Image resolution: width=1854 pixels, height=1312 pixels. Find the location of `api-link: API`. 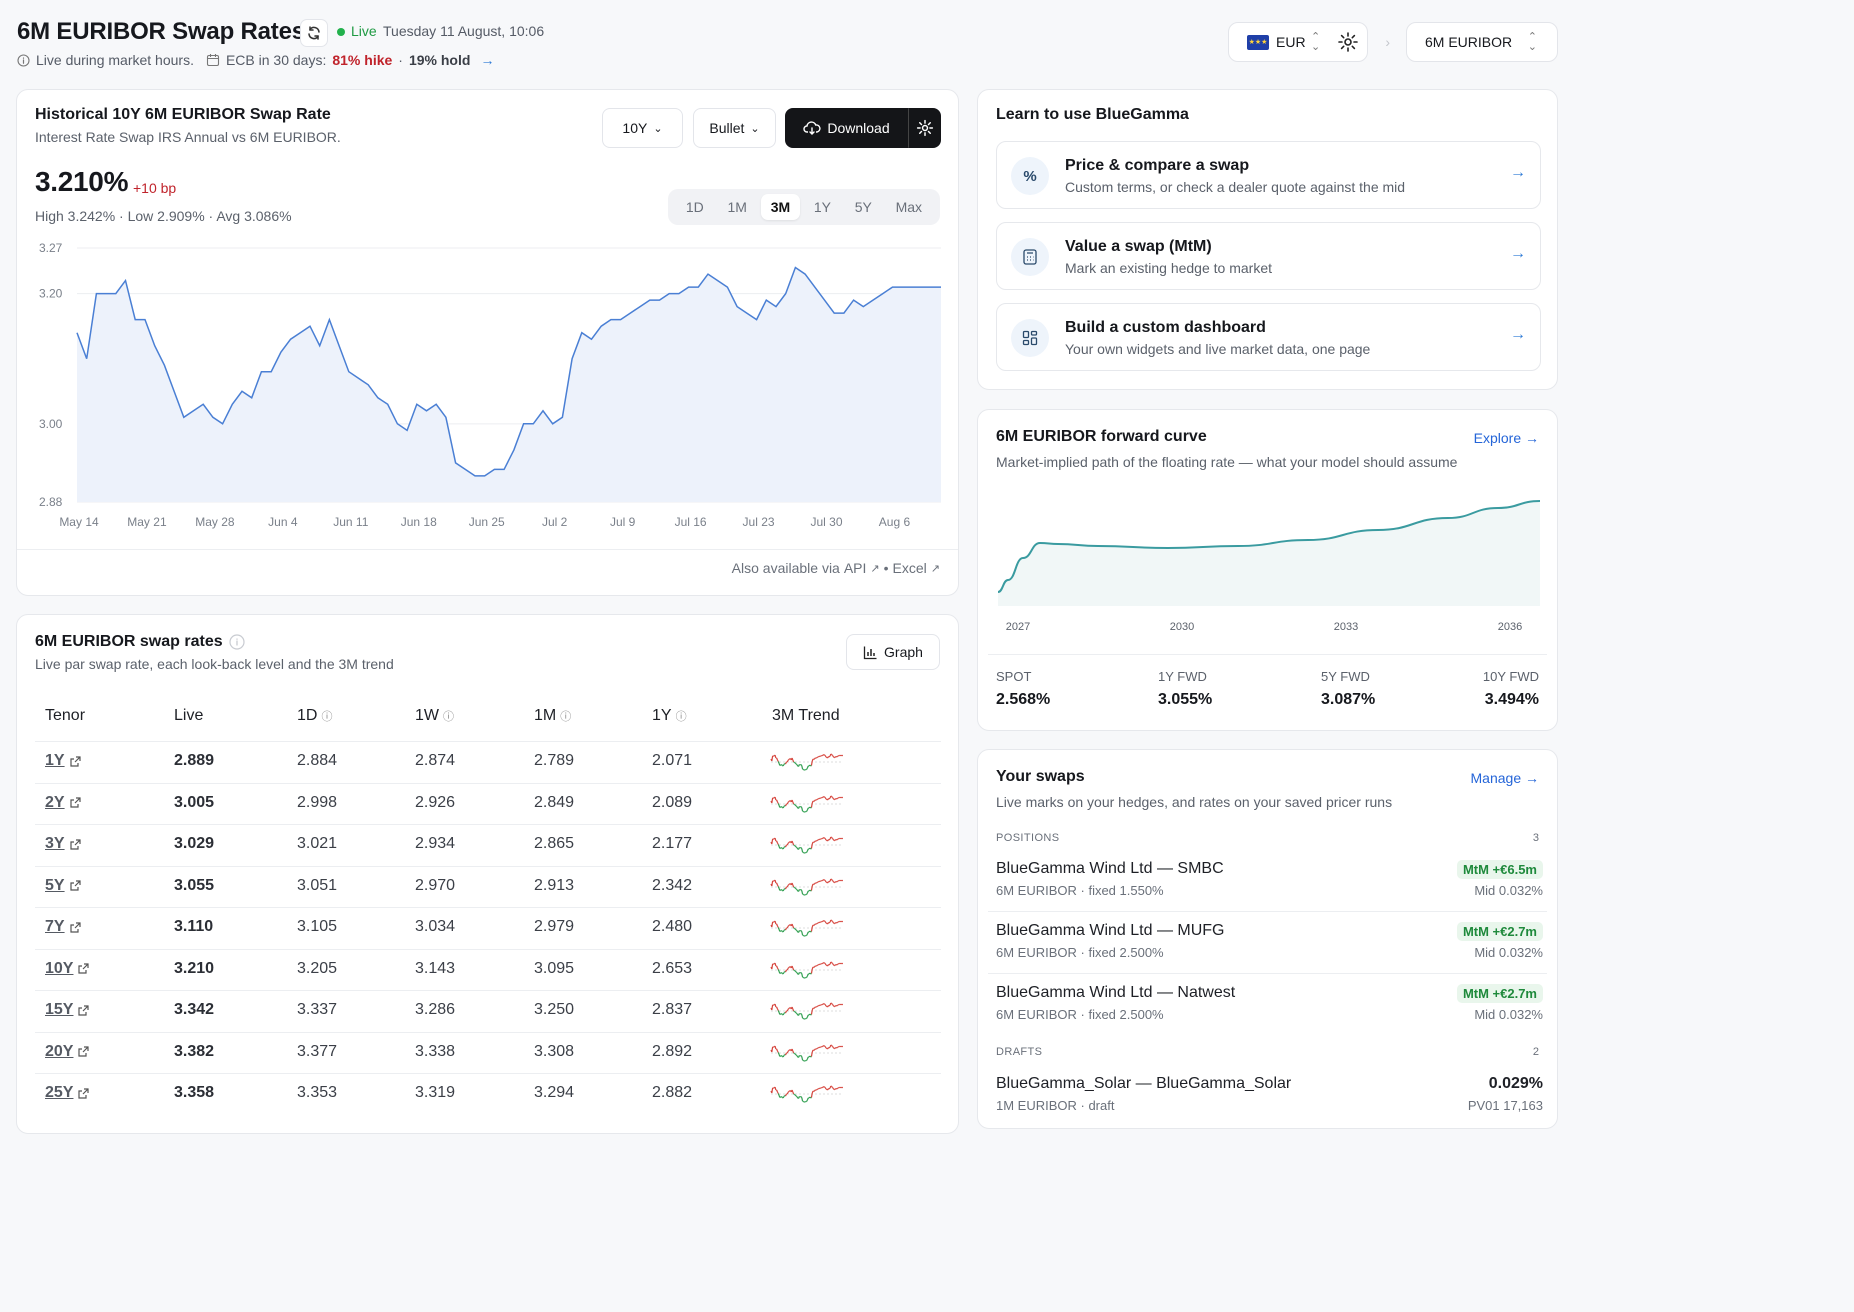

api-link: API is located at coordinates (855, 568).